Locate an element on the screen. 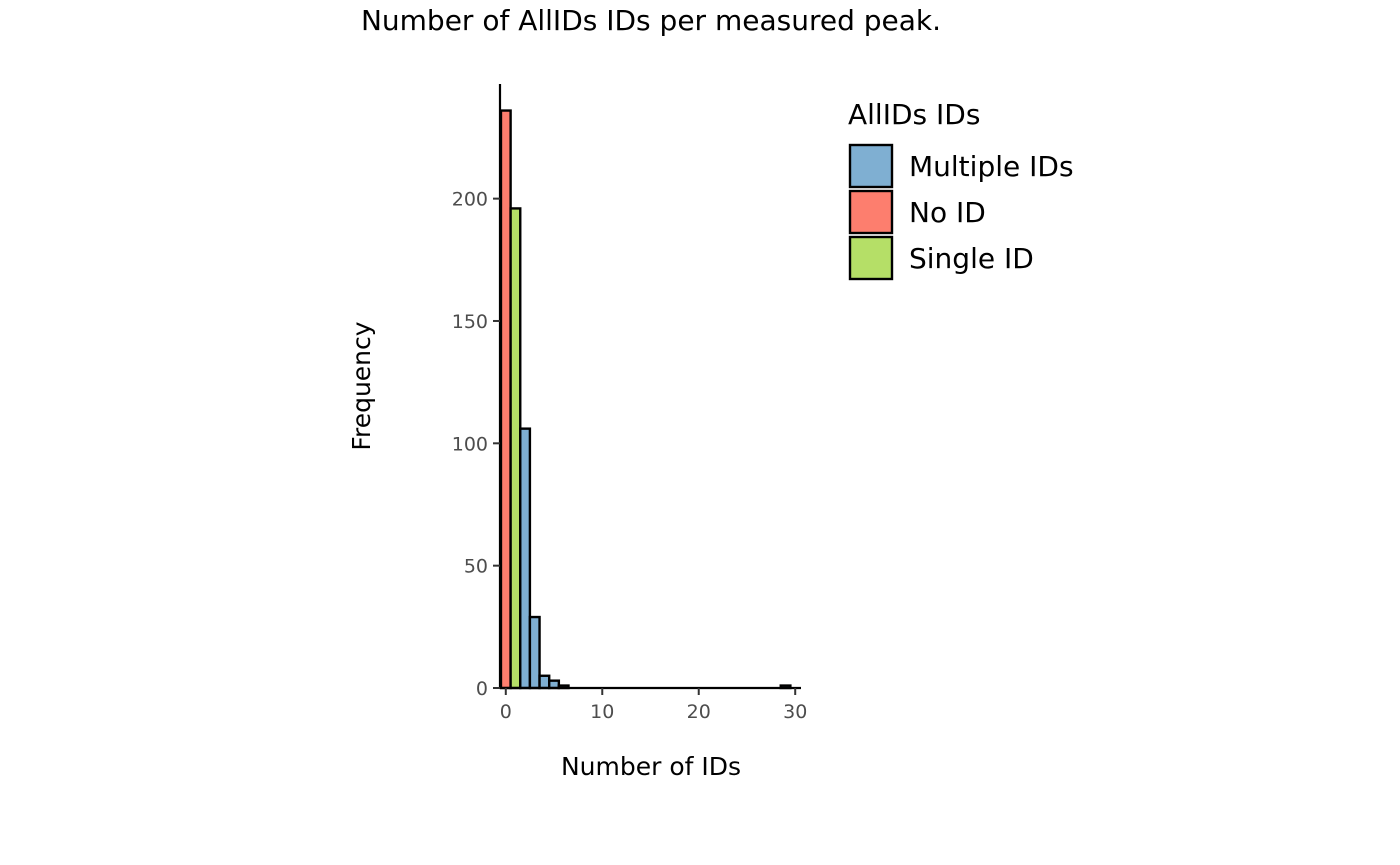 This screenshot has height=865, width=1400. legend-label-multiple-ids: Multiple IDs is located at coordinates (991, 166).